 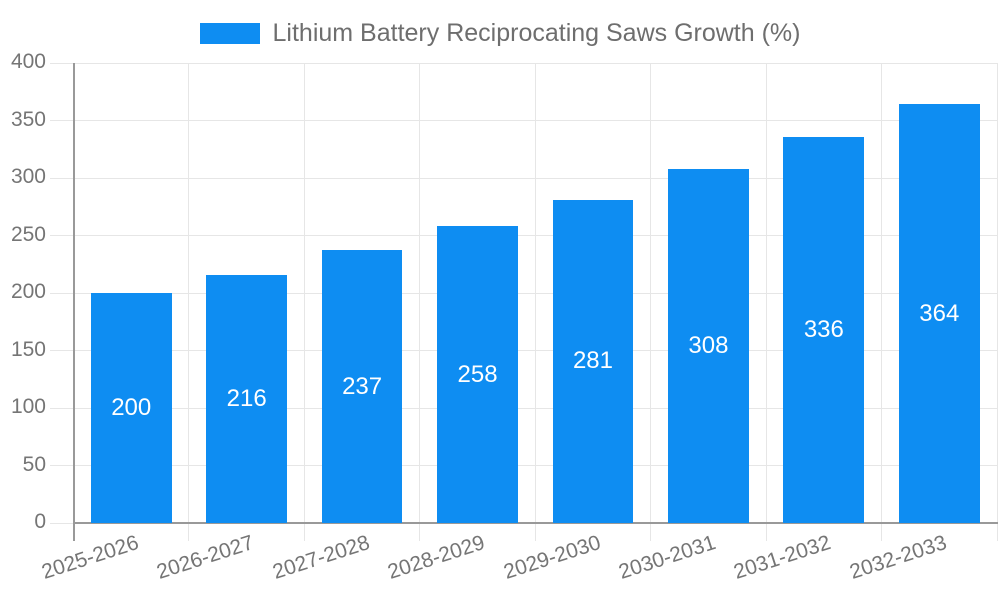 I want to click on bar: 336, so click(x=824, y=329).